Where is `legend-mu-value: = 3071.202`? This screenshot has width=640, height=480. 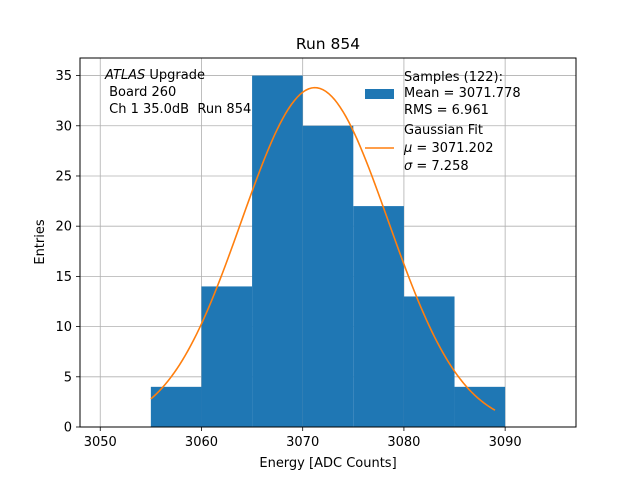 legend-mu-value: = 3071.202 is located at coordinates (452, 148).